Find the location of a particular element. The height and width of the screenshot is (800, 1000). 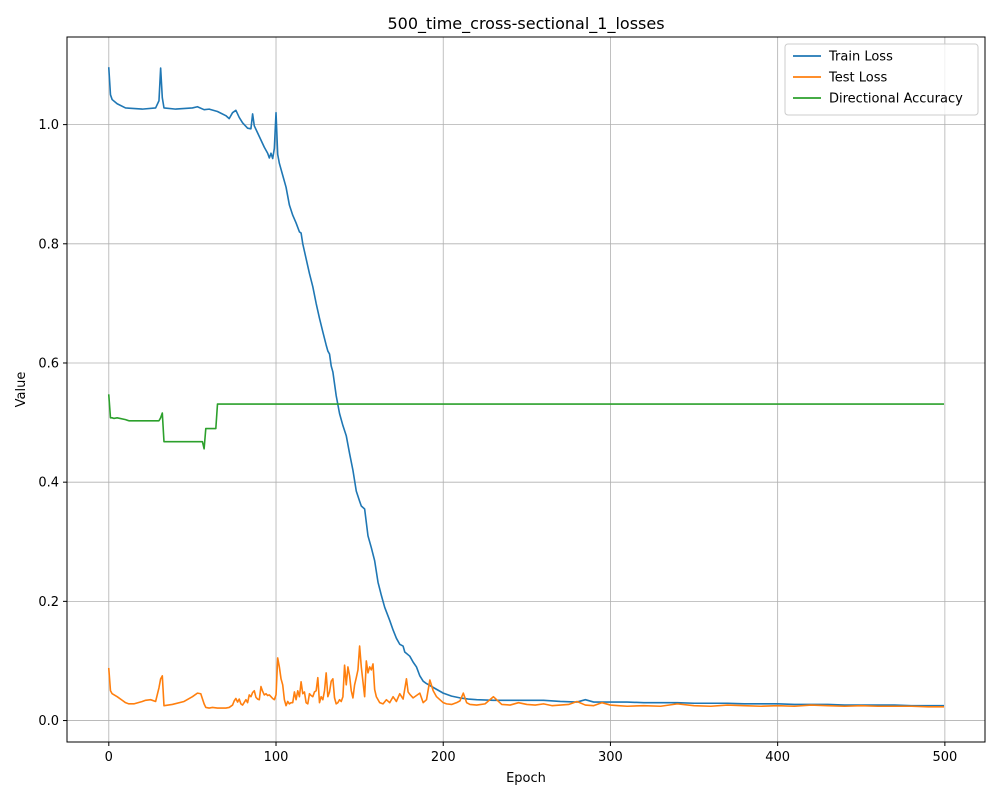

legend-label: Train Loss is located at coordinates (860, 57).